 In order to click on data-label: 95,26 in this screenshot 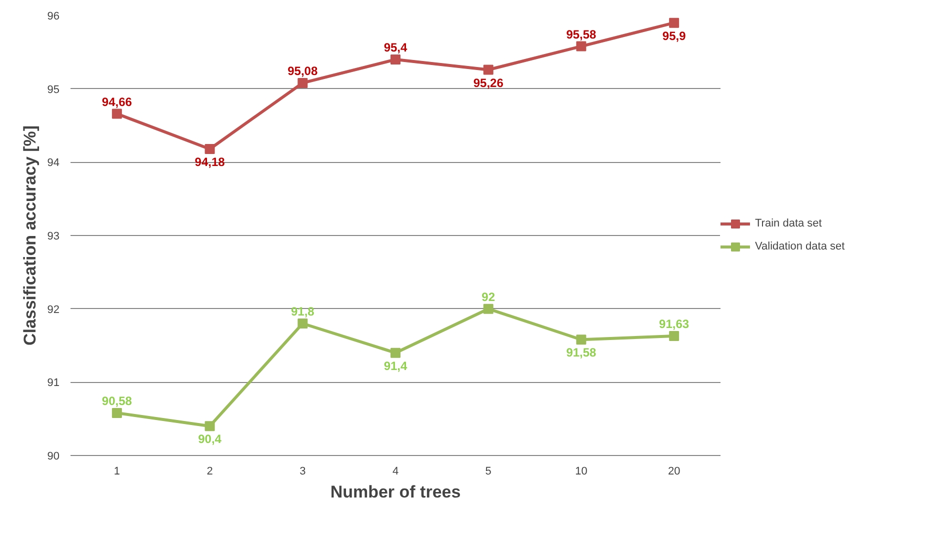, I will do `click(488, 83)`.